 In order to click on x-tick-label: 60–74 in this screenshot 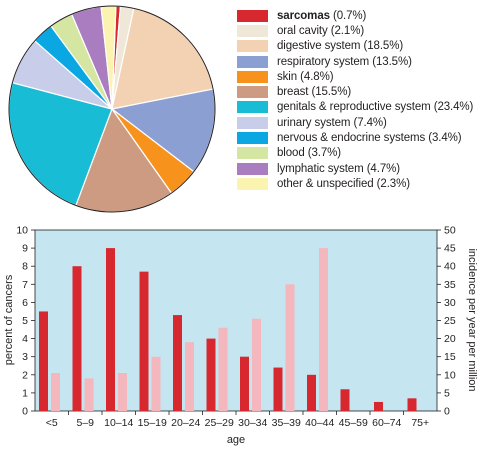, I will do `click(386, 423)`.